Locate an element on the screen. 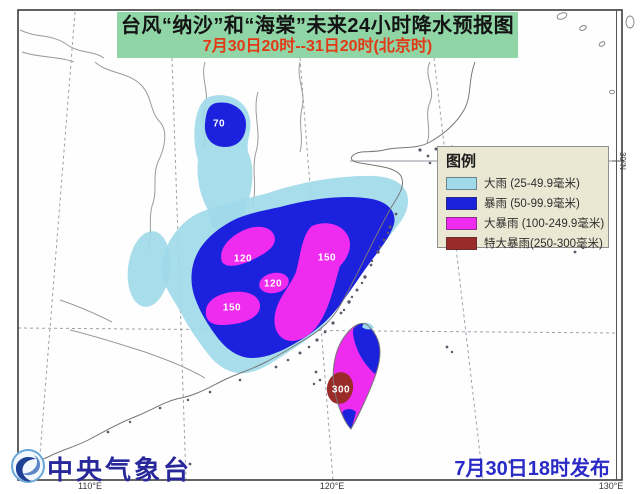 This screenshot has height=494, width=640. legend-swatch-severe-rainstorm is located at coordinates (461, 223).